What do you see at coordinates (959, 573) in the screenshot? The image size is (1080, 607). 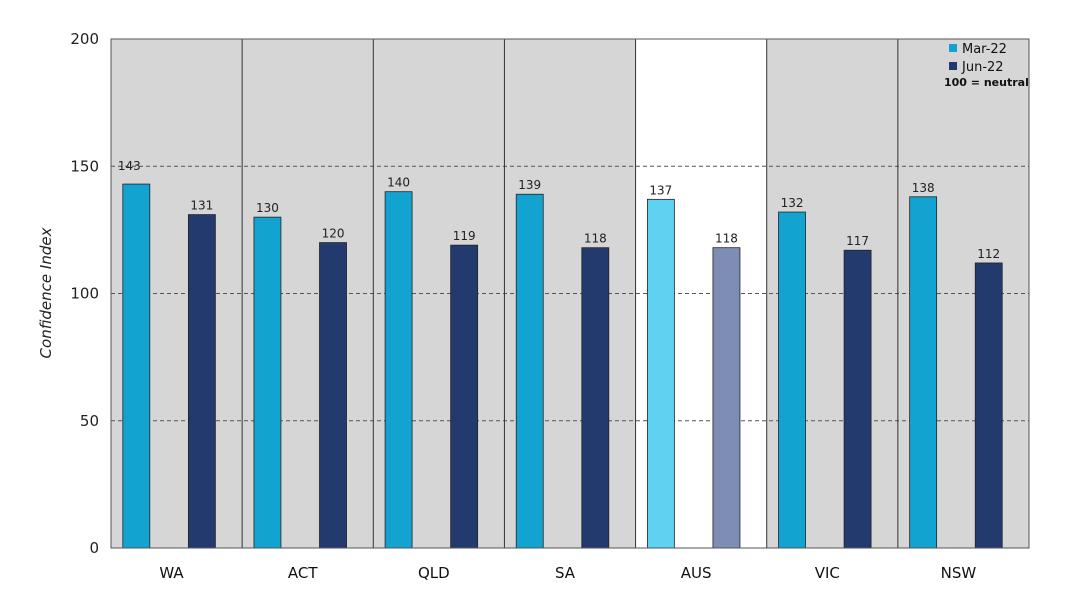 I see `x-tick-label-nsw: NSW` at bounding box center [959, 573].